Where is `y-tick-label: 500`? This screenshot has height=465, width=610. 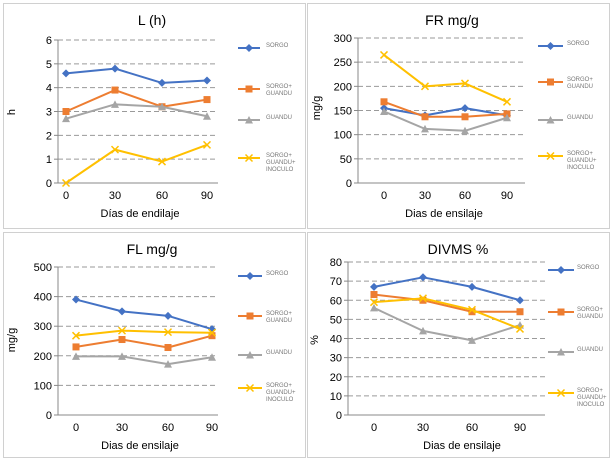
y-tick-label: 500 is located at coordinates (43, 268).